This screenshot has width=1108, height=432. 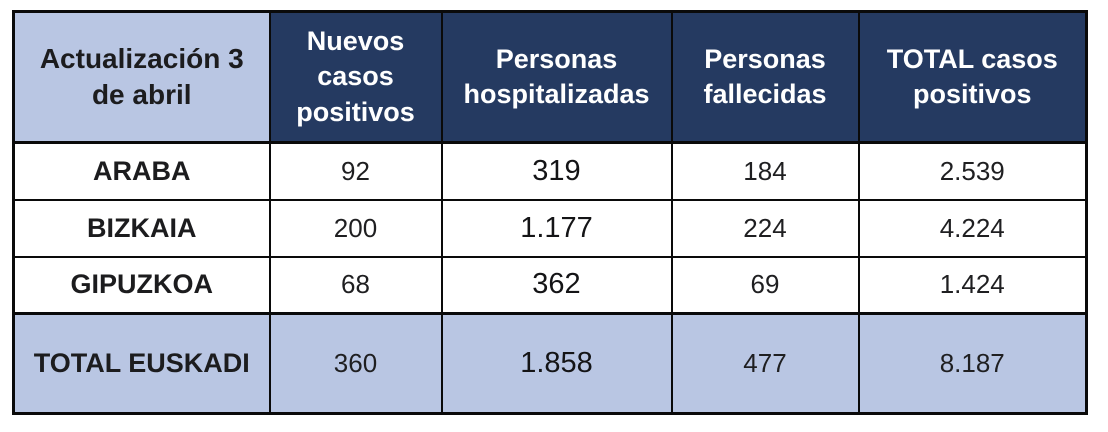 I want to click on euskadi-deceased: 477, so click(x=765, y=363).